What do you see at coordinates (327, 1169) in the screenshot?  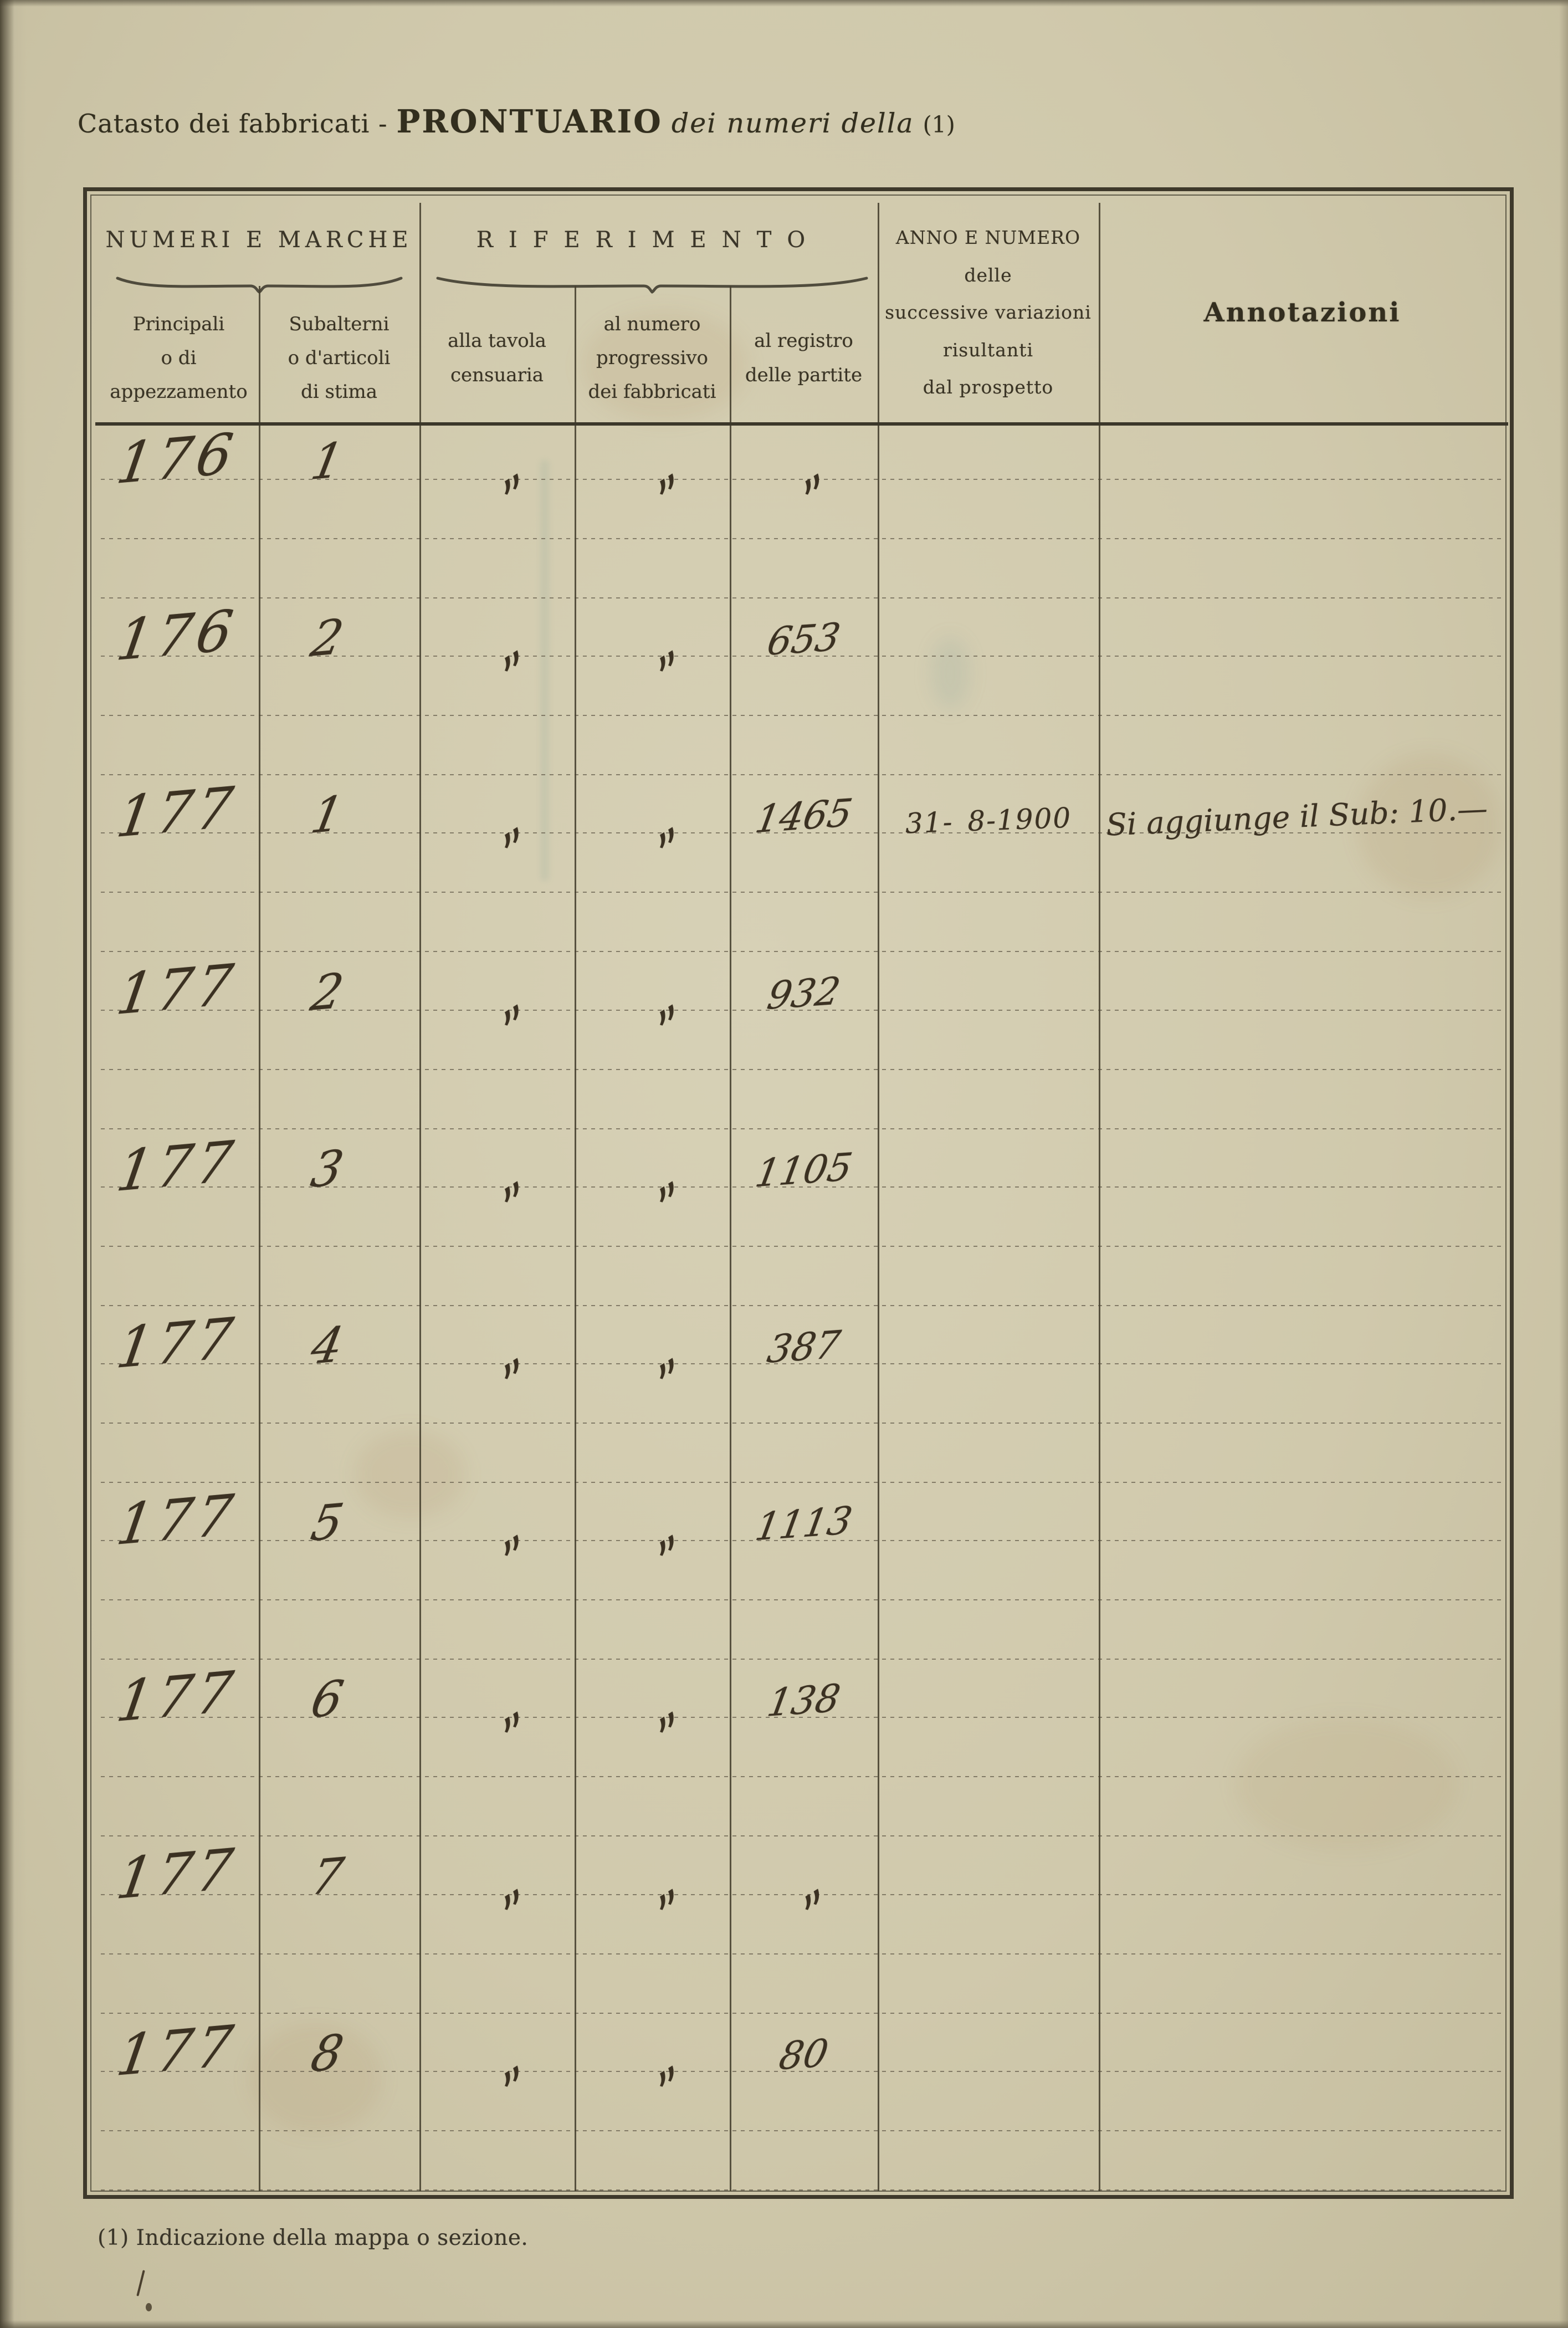 I see `cell-subalterno: 3` at bounding box center [327, 1169].